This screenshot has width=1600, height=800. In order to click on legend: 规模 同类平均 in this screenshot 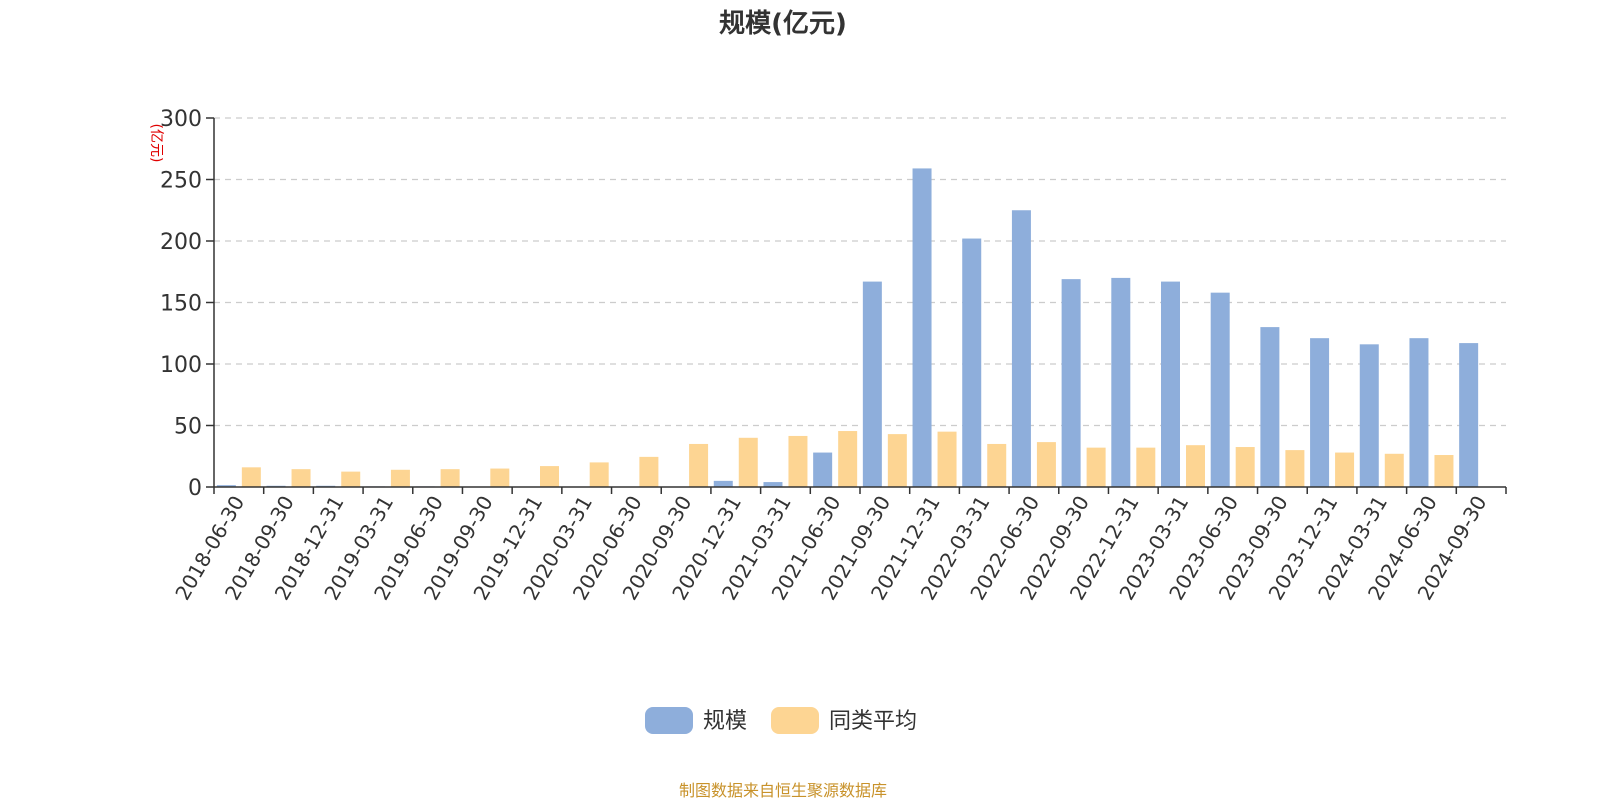, I will do `click(781, 720)`.